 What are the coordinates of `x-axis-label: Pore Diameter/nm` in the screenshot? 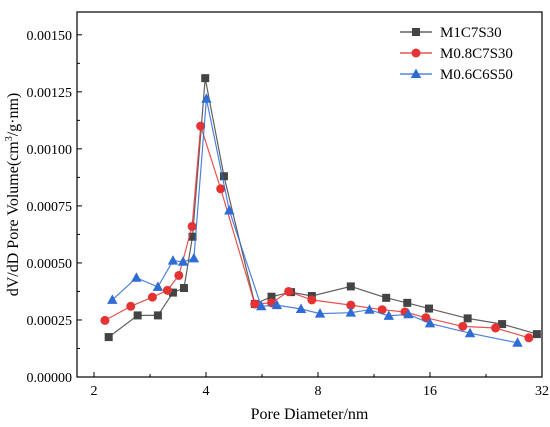 It's located at (310, 414).